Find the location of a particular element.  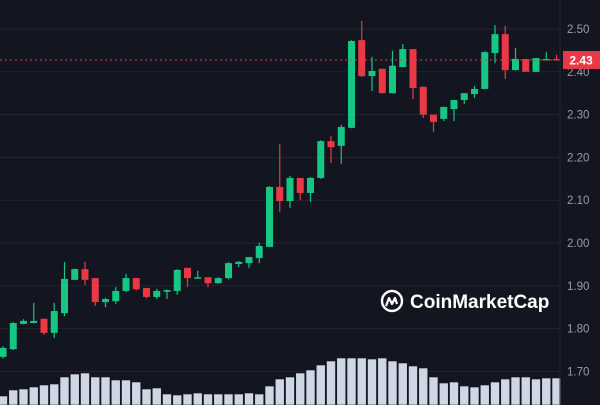

current-price-label: 2.43 is located at coordinates (581, 59).